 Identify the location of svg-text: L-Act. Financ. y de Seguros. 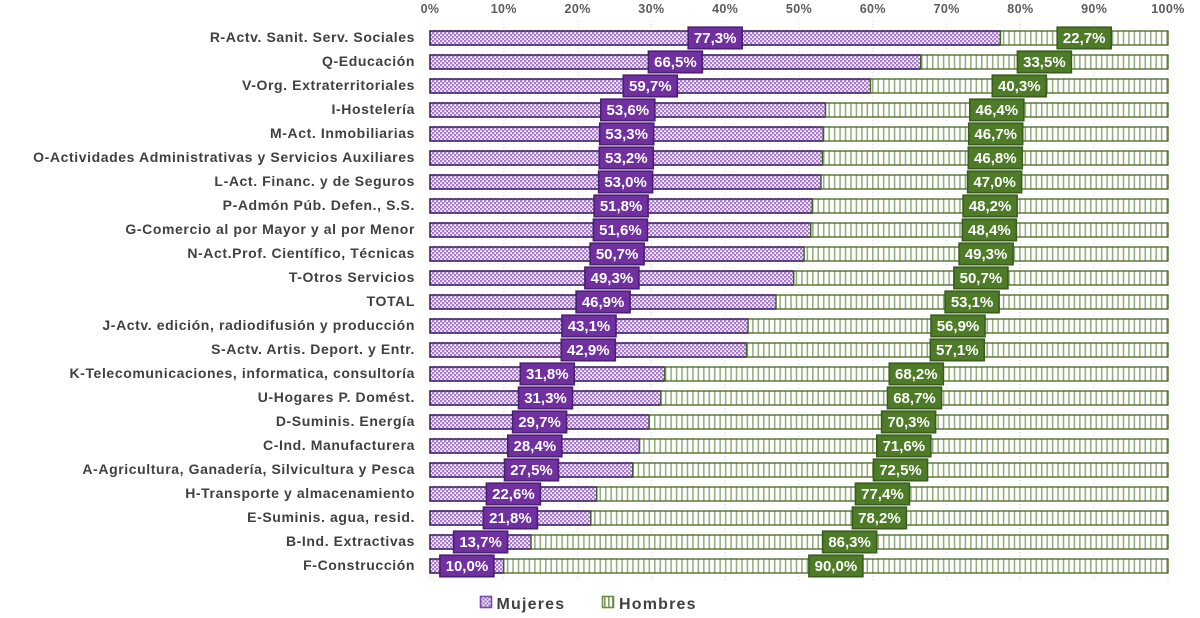
(314, 181).